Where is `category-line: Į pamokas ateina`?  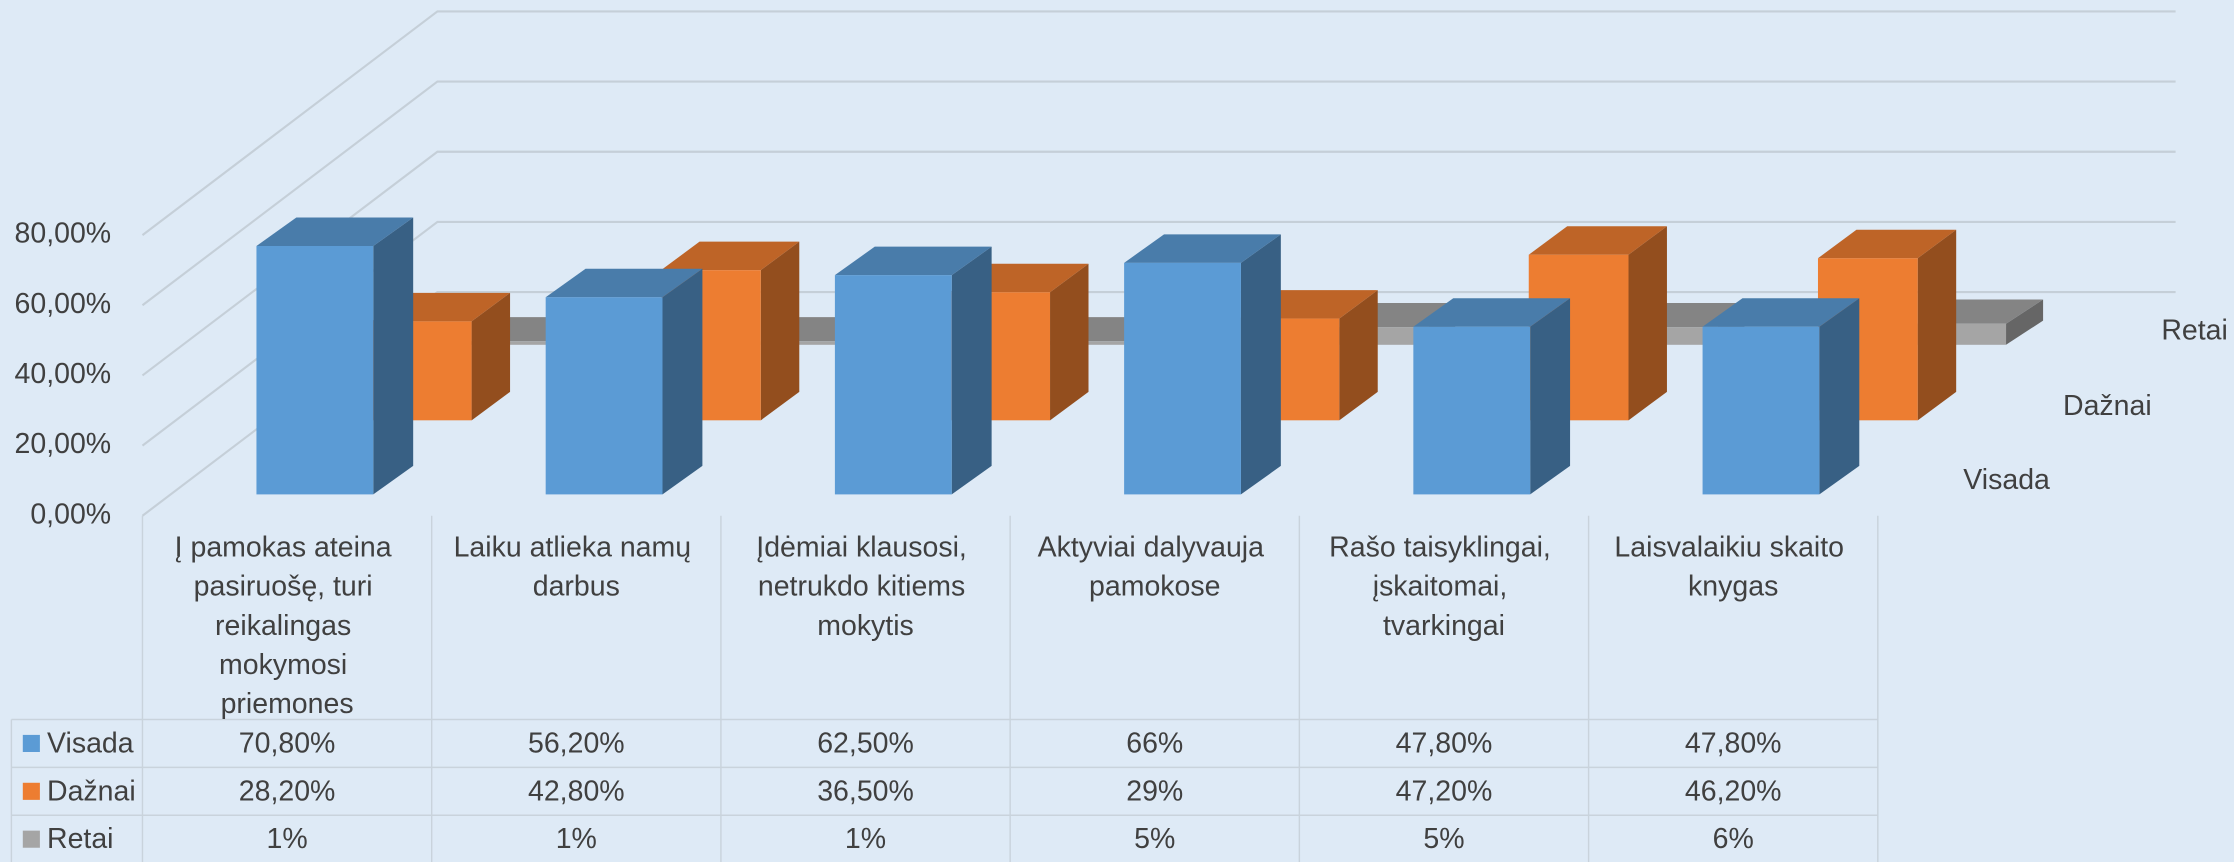 category-line: Į pamokas ateina is located at coordinates (287, 547).